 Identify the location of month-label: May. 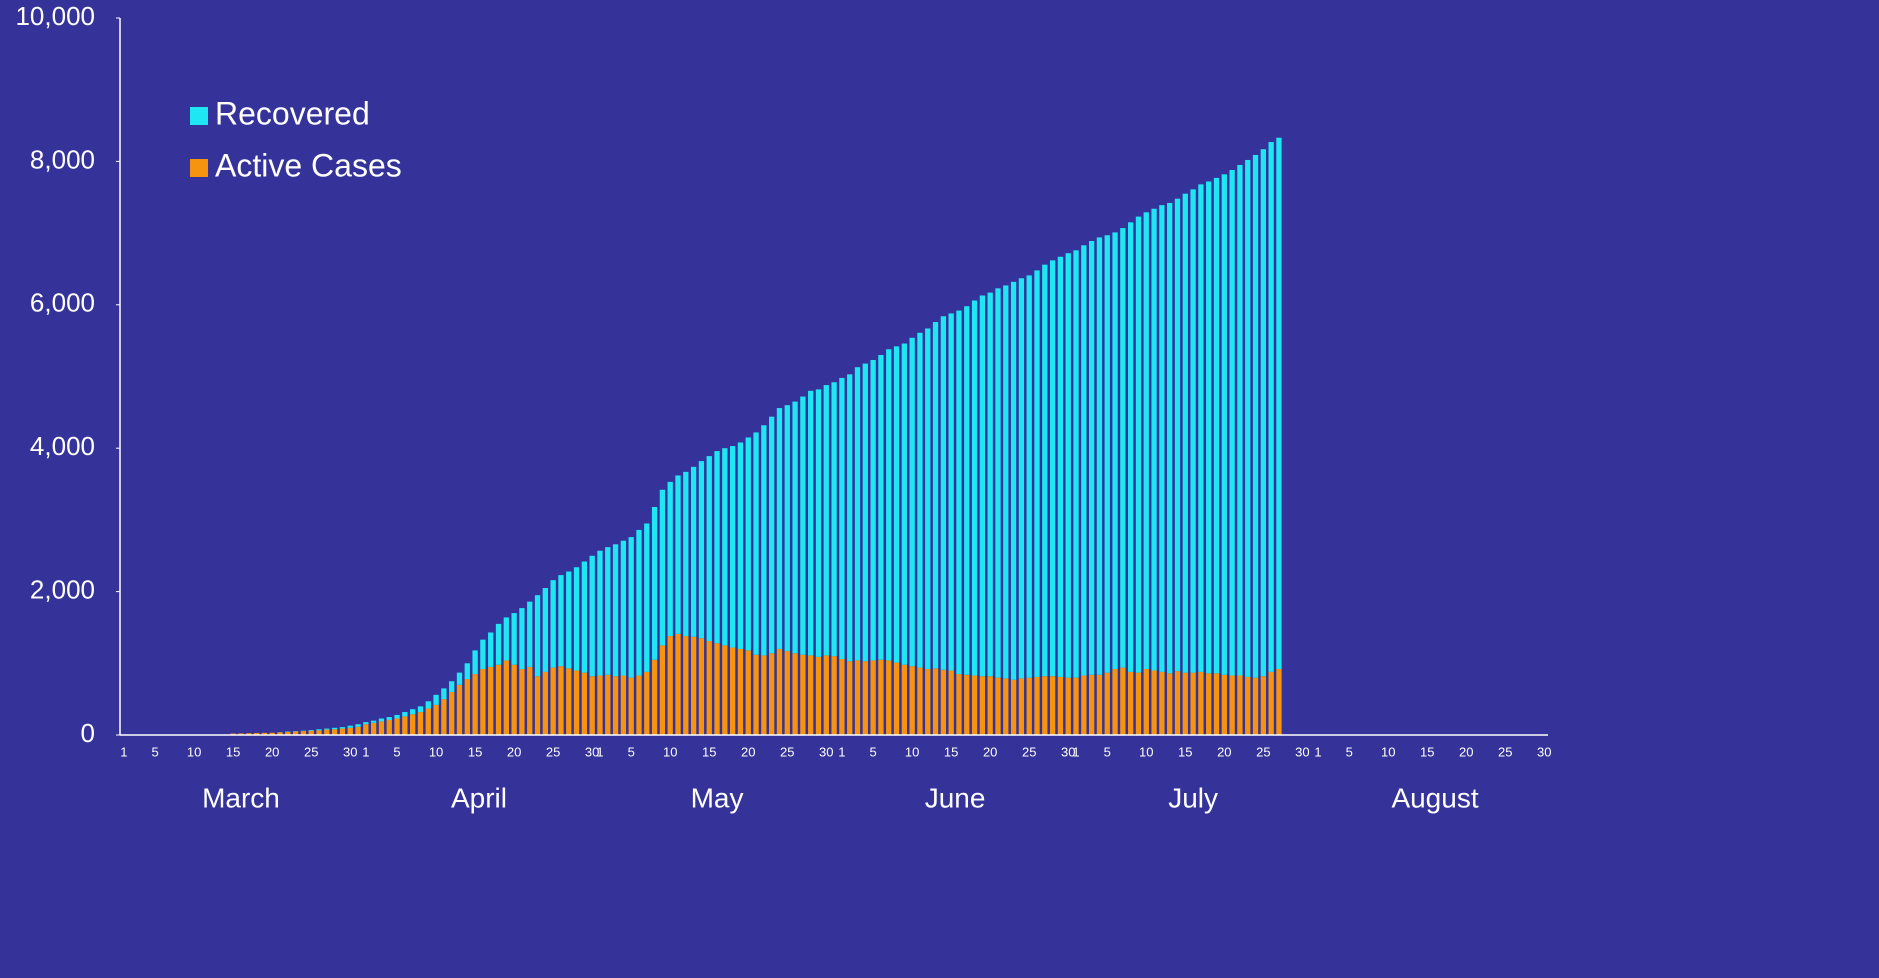
(717, 797).